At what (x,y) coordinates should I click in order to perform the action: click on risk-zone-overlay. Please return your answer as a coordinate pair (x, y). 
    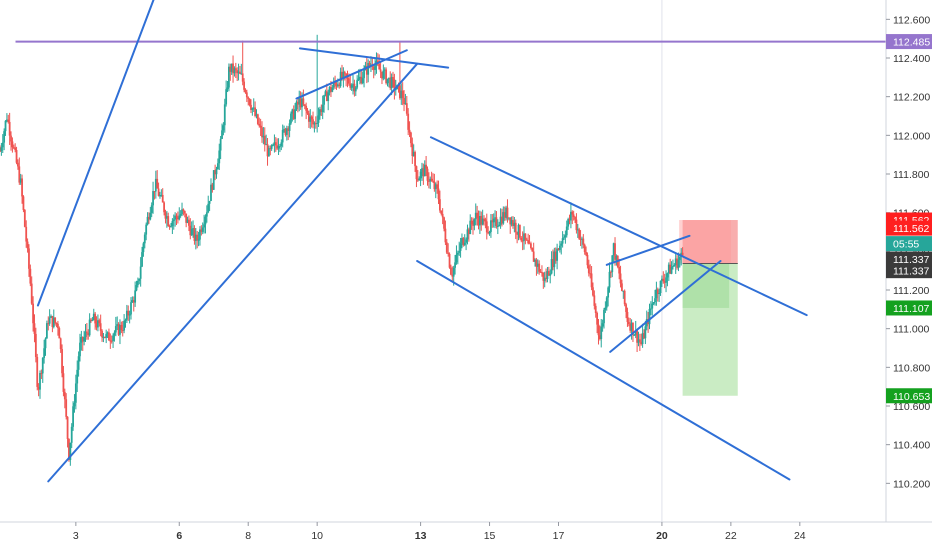
    Looking at the image, I should click on (705, 242).